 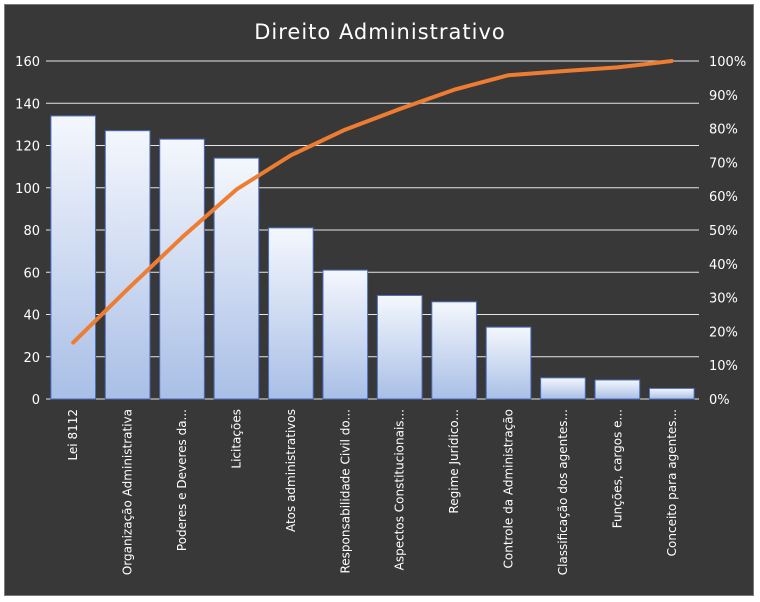 I want to click on y-left-tick-label: 80, so click(x=31, y=231).